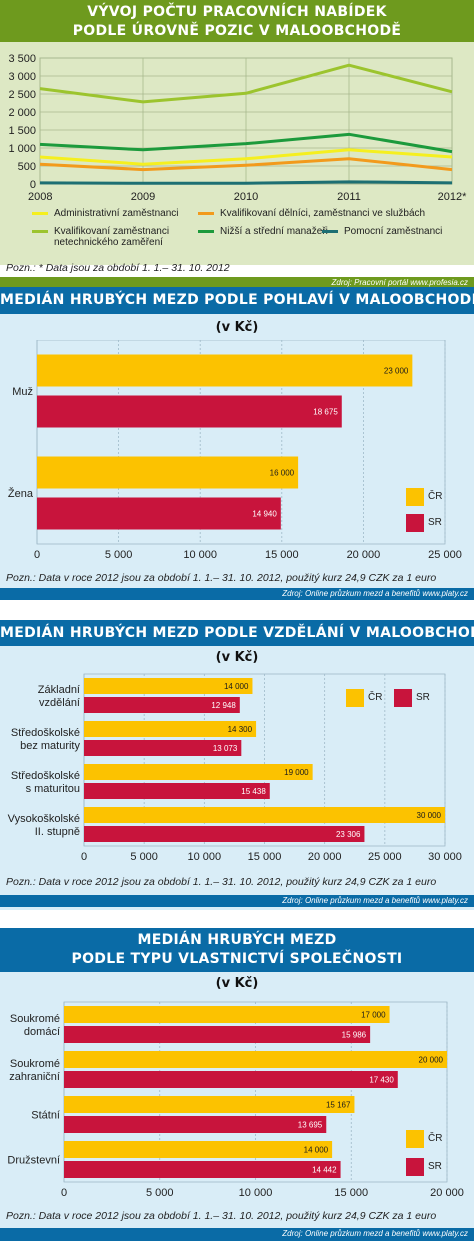 This screenshot has height=1241, width=474. Describe the element at coordinates (415, 523) in the screenshot. I see `gender-legend-sr-swatch` at that location.